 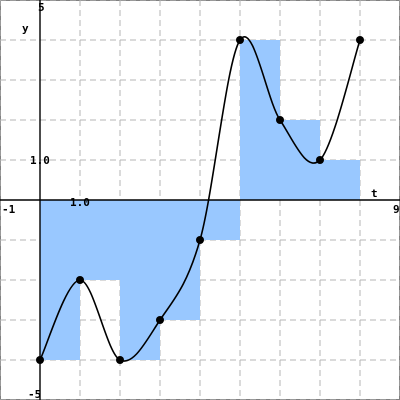 I want to click on x-axis-label: t, so click(x=374, y=193).